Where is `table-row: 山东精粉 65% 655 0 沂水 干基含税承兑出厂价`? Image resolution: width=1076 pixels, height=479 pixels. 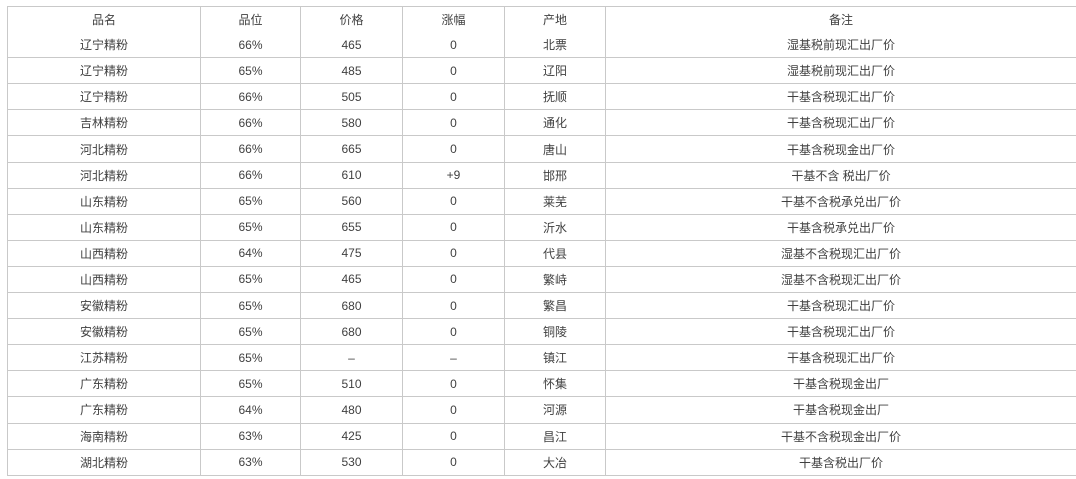
table-row: 山东精粉 65% 655 0 沂水 干基含税承兑出厂价 is located at coordinates (541, 227).